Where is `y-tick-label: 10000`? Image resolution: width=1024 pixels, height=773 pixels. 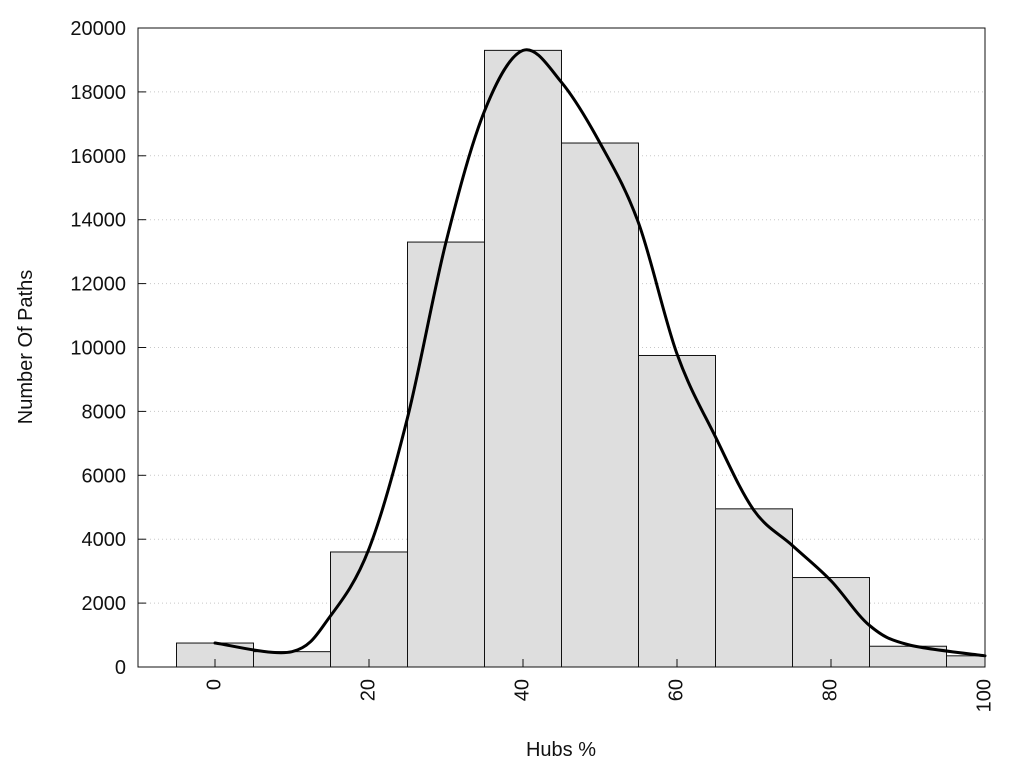
y-tick-label: 10000 is located at coordinates (98, 349).